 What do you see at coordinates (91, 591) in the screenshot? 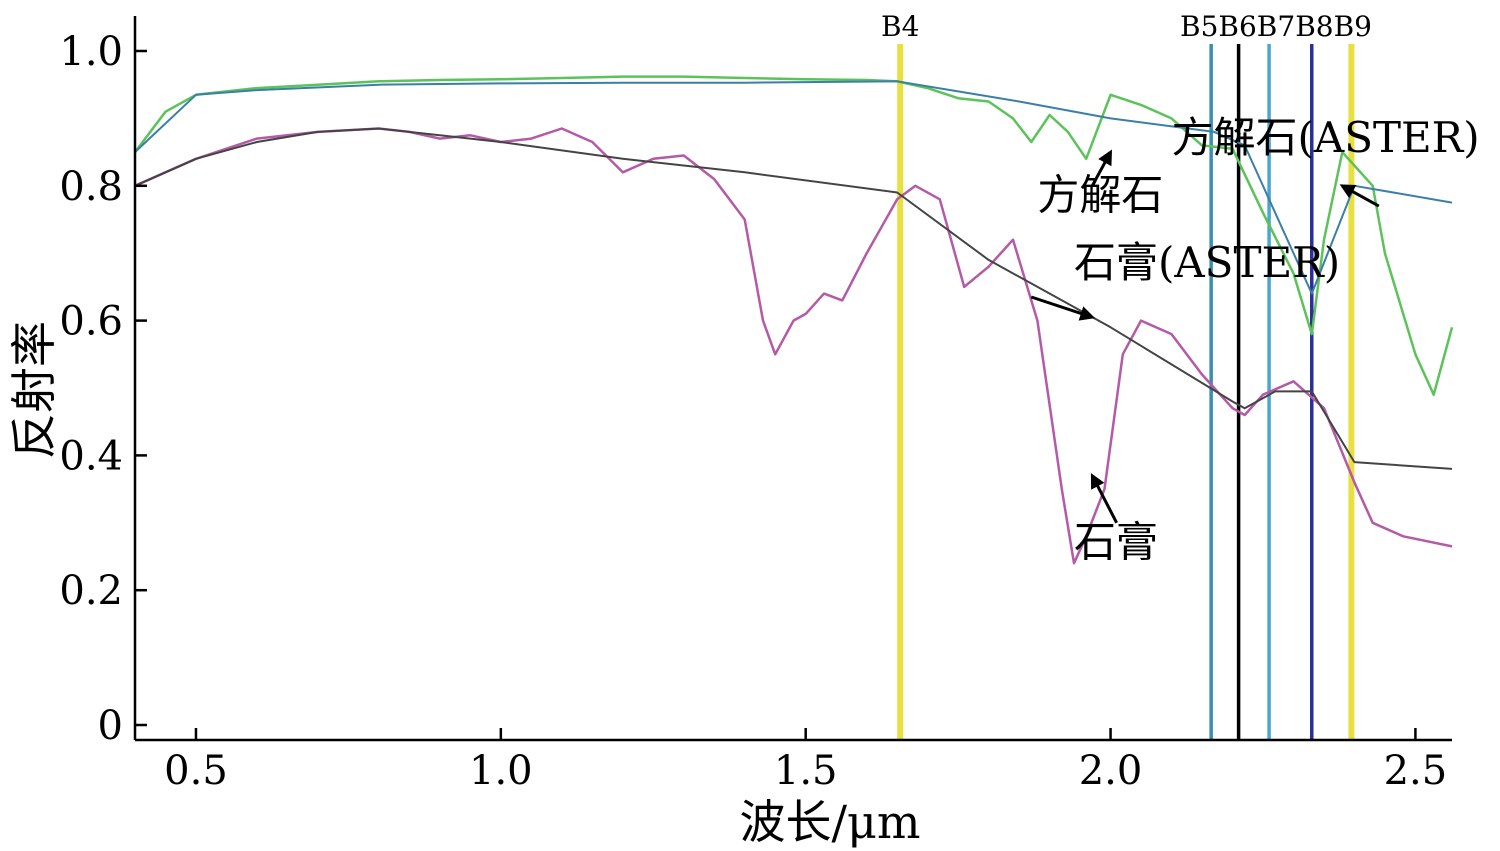
I see `y-tick-label: 0.2` at bounding box center [91, 591].